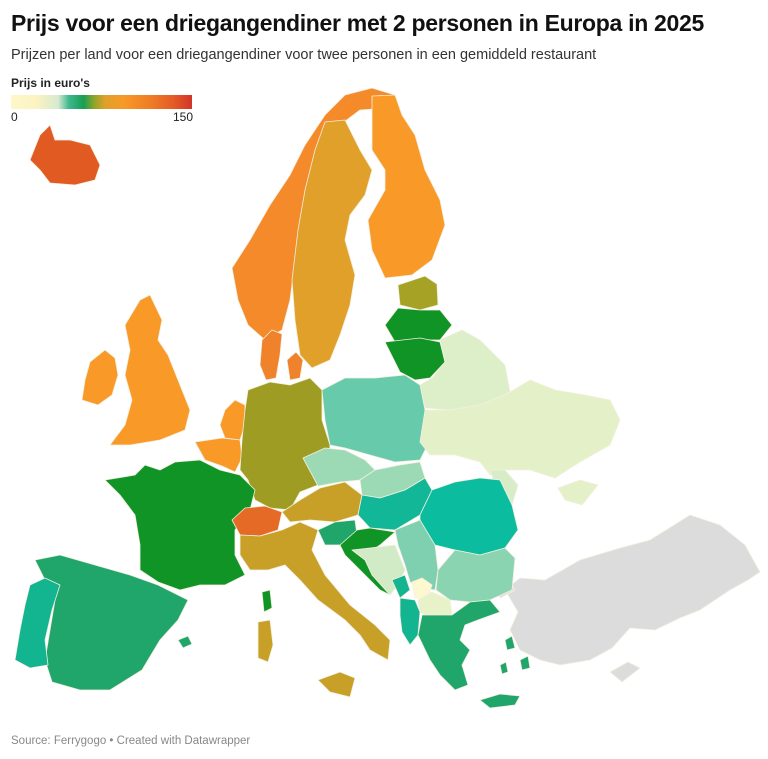 Image resolution: width=768 pixels, height=759 pixels. Describe the element at coordinates (182, 117) in the screenshot. I see `legend-max-label: 150` at that location.